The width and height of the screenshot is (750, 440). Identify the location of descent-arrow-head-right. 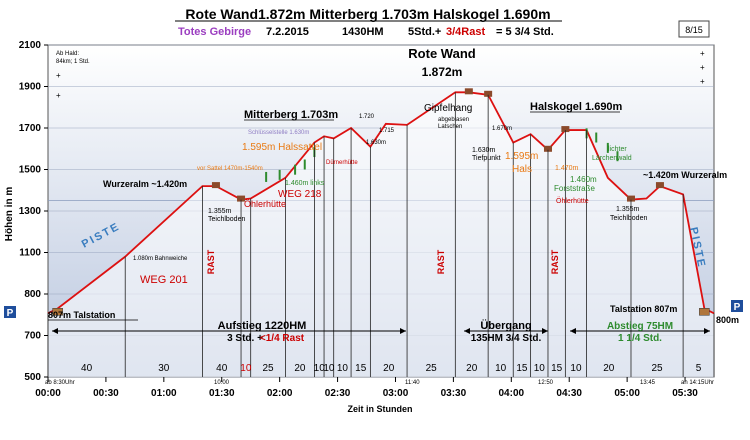
(707, 331).